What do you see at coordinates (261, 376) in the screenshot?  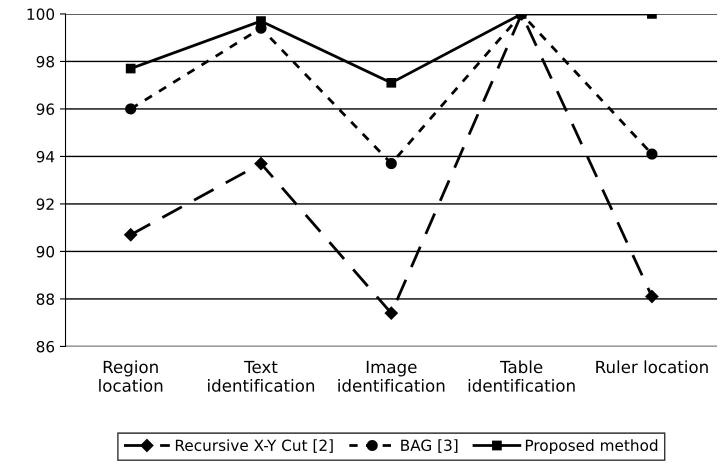 I see `x-tick-label: Text identification` at bounding box center [261, 376].